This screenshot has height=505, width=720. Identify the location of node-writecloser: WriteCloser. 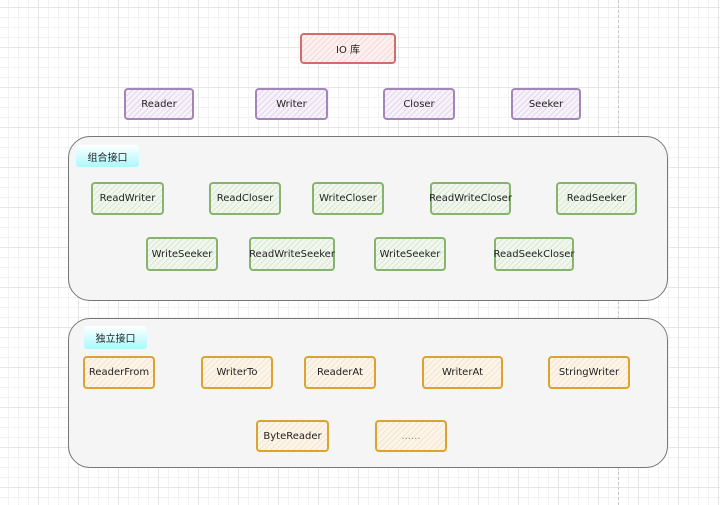
(348, 198).